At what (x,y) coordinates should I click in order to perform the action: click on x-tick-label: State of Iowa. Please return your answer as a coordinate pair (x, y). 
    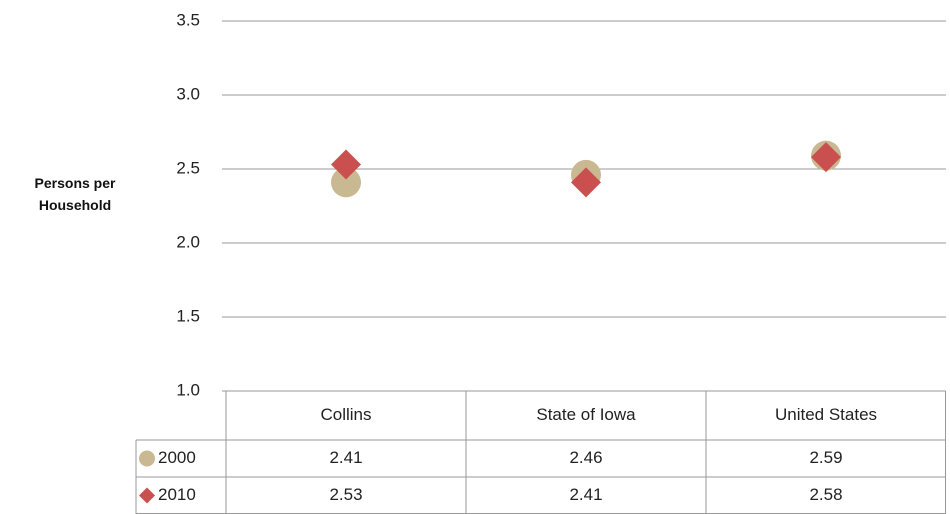
    Looking at the image, I should click on (586, 414).